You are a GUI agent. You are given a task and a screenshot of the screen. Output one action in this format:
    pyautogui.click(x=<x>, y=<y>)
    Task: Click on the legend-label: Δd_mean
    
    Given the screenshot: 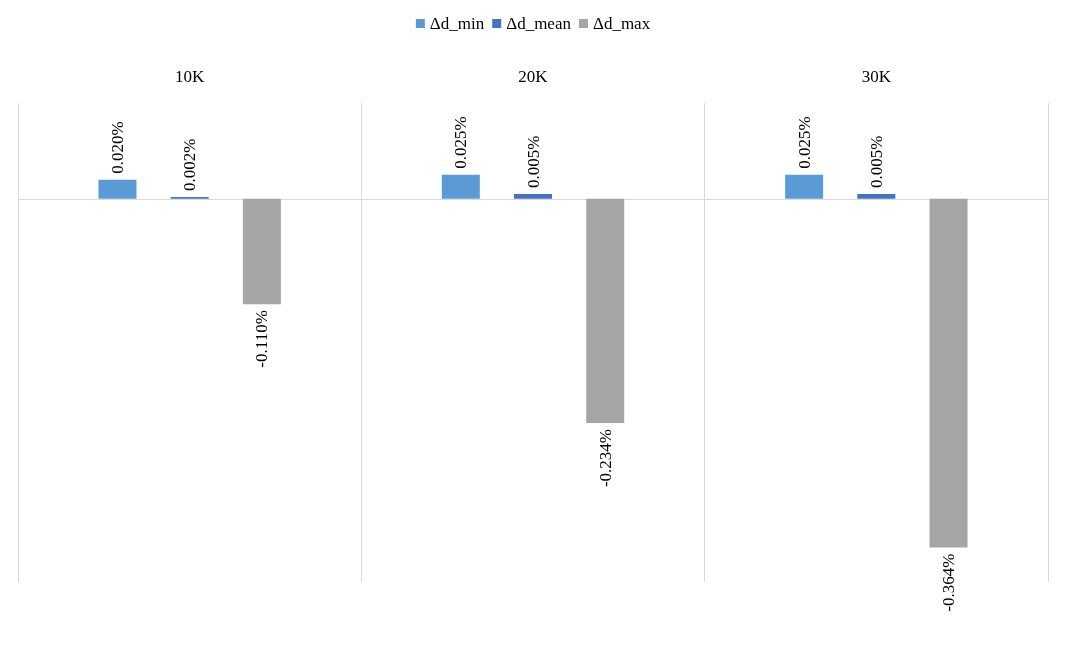 What is the action you would take?
    pyautogui.click(x=539, y=23)
    